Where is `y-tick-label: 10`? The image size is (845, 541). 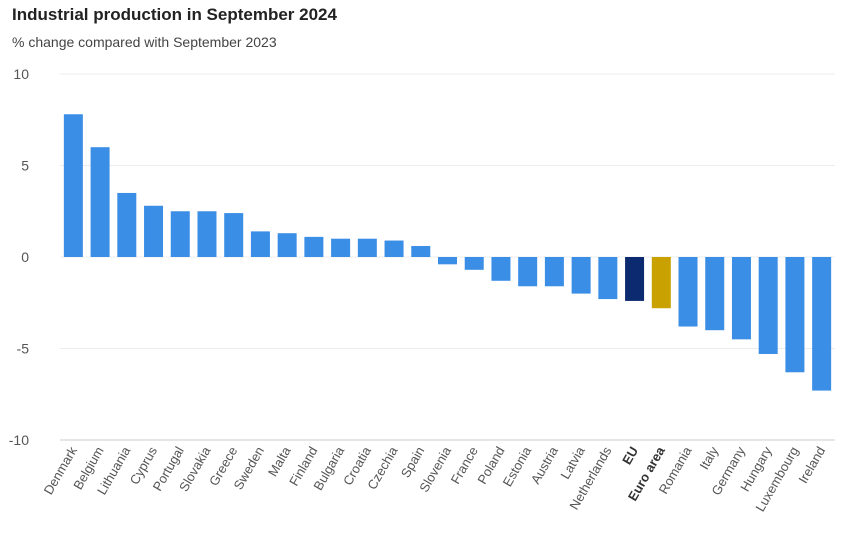 y-tick-label: 10 is located at coordinates (21, 74).